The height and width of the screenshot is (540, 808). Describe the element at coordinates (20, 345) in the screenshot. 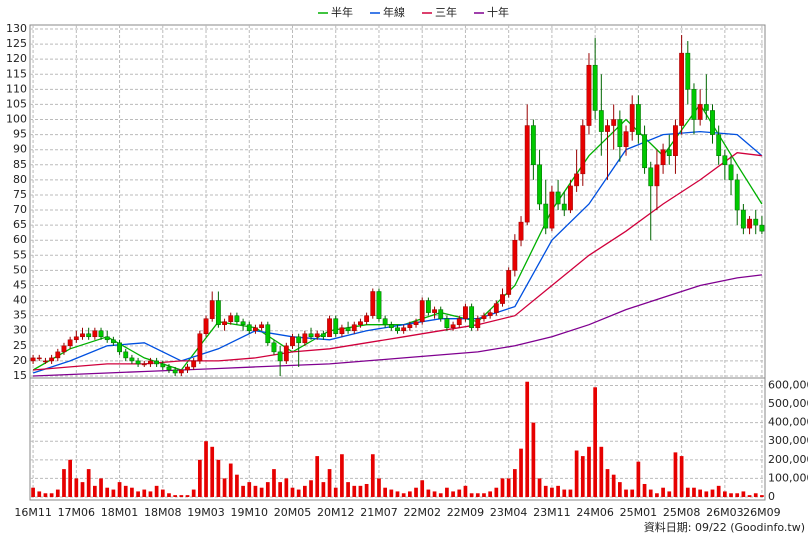

I see `y-tick-label: 25` at that location.